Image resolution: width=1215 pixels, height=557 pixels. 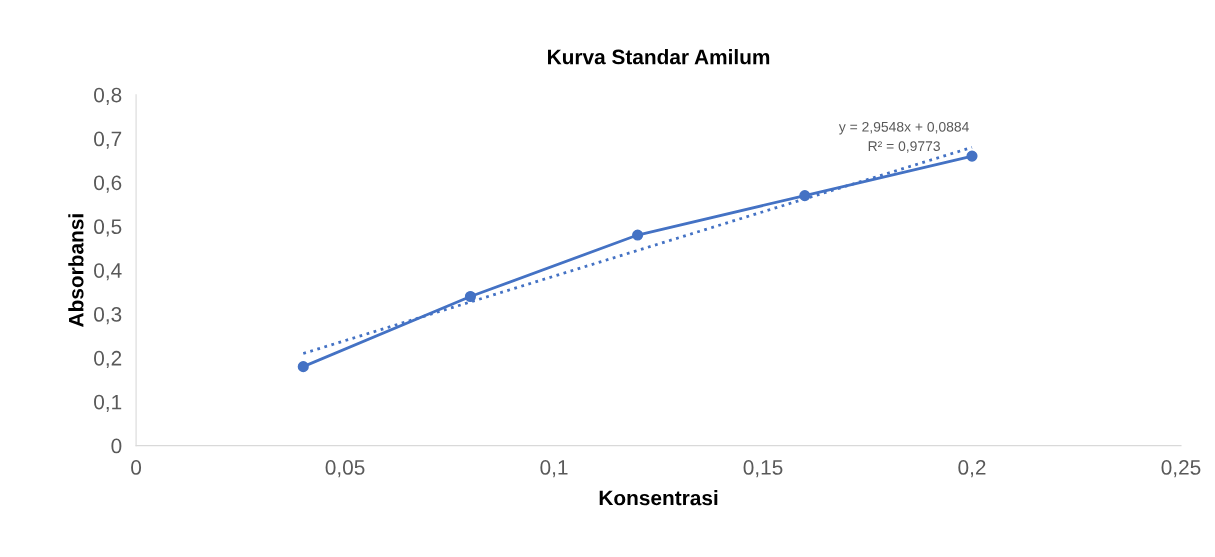 What do you see at coordinates (108, 359) in the screenshot?
I see `y-tick-label: 0,2` at bounding box center [108, 359].